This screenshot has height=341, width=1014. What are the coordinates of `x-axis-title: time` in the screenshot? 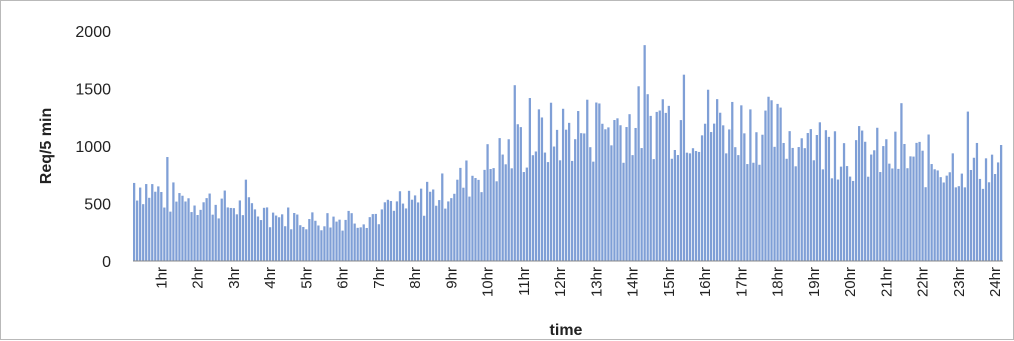 It's located at (566, 330).